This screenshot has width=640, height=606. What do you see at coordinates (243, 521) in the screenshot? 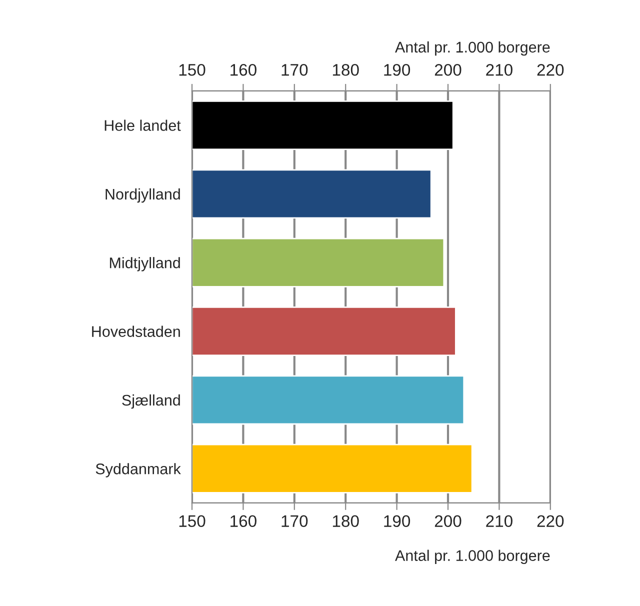
I see `x-tick-label: 160` at bounding box center [243, 521].